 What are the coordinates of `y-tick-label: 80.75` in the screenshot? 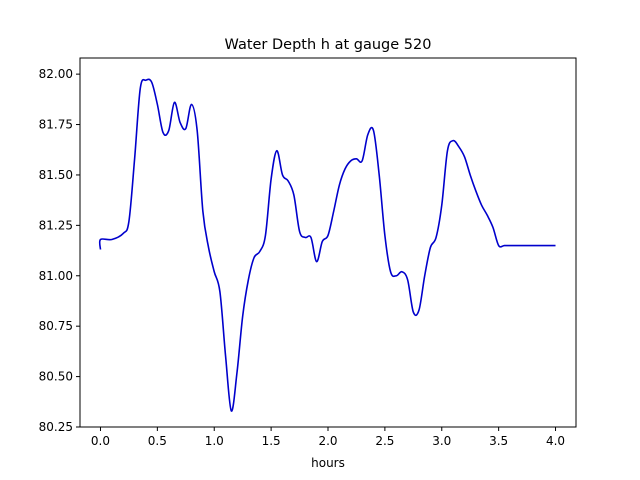 It's located at (56, 326).